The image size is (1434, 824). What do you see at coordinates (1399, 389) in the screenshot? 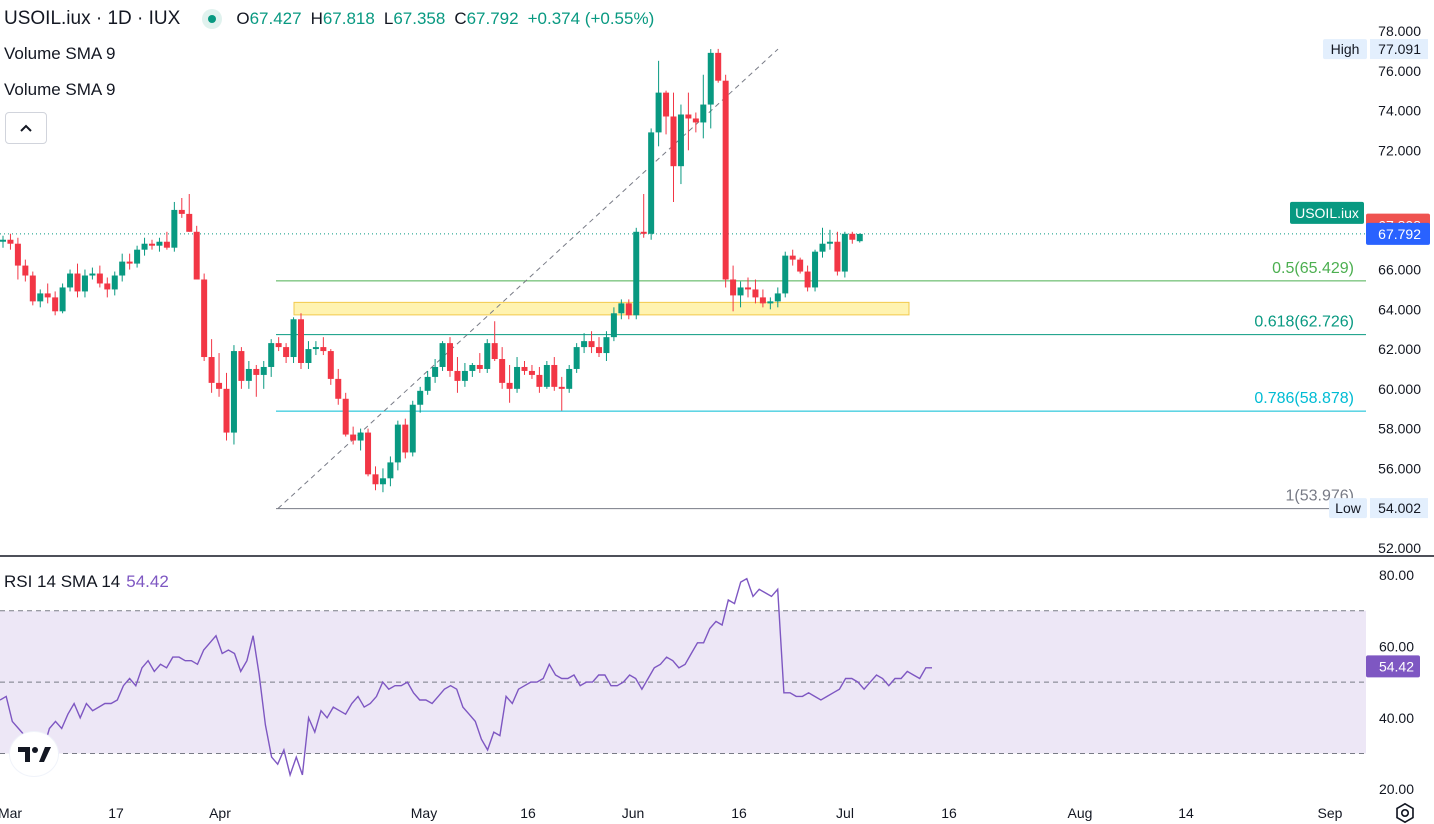
I see `price-axis-tick: 60.000` at bounding box center [1399, 389].